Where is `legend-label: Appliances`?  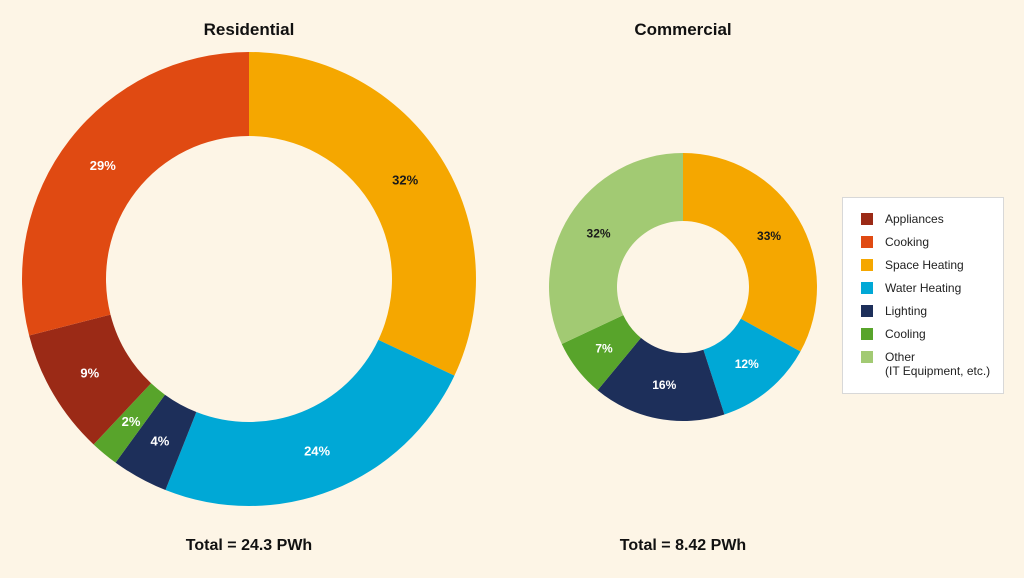
legend-label: Appliances is located at coordinates (914, 219).